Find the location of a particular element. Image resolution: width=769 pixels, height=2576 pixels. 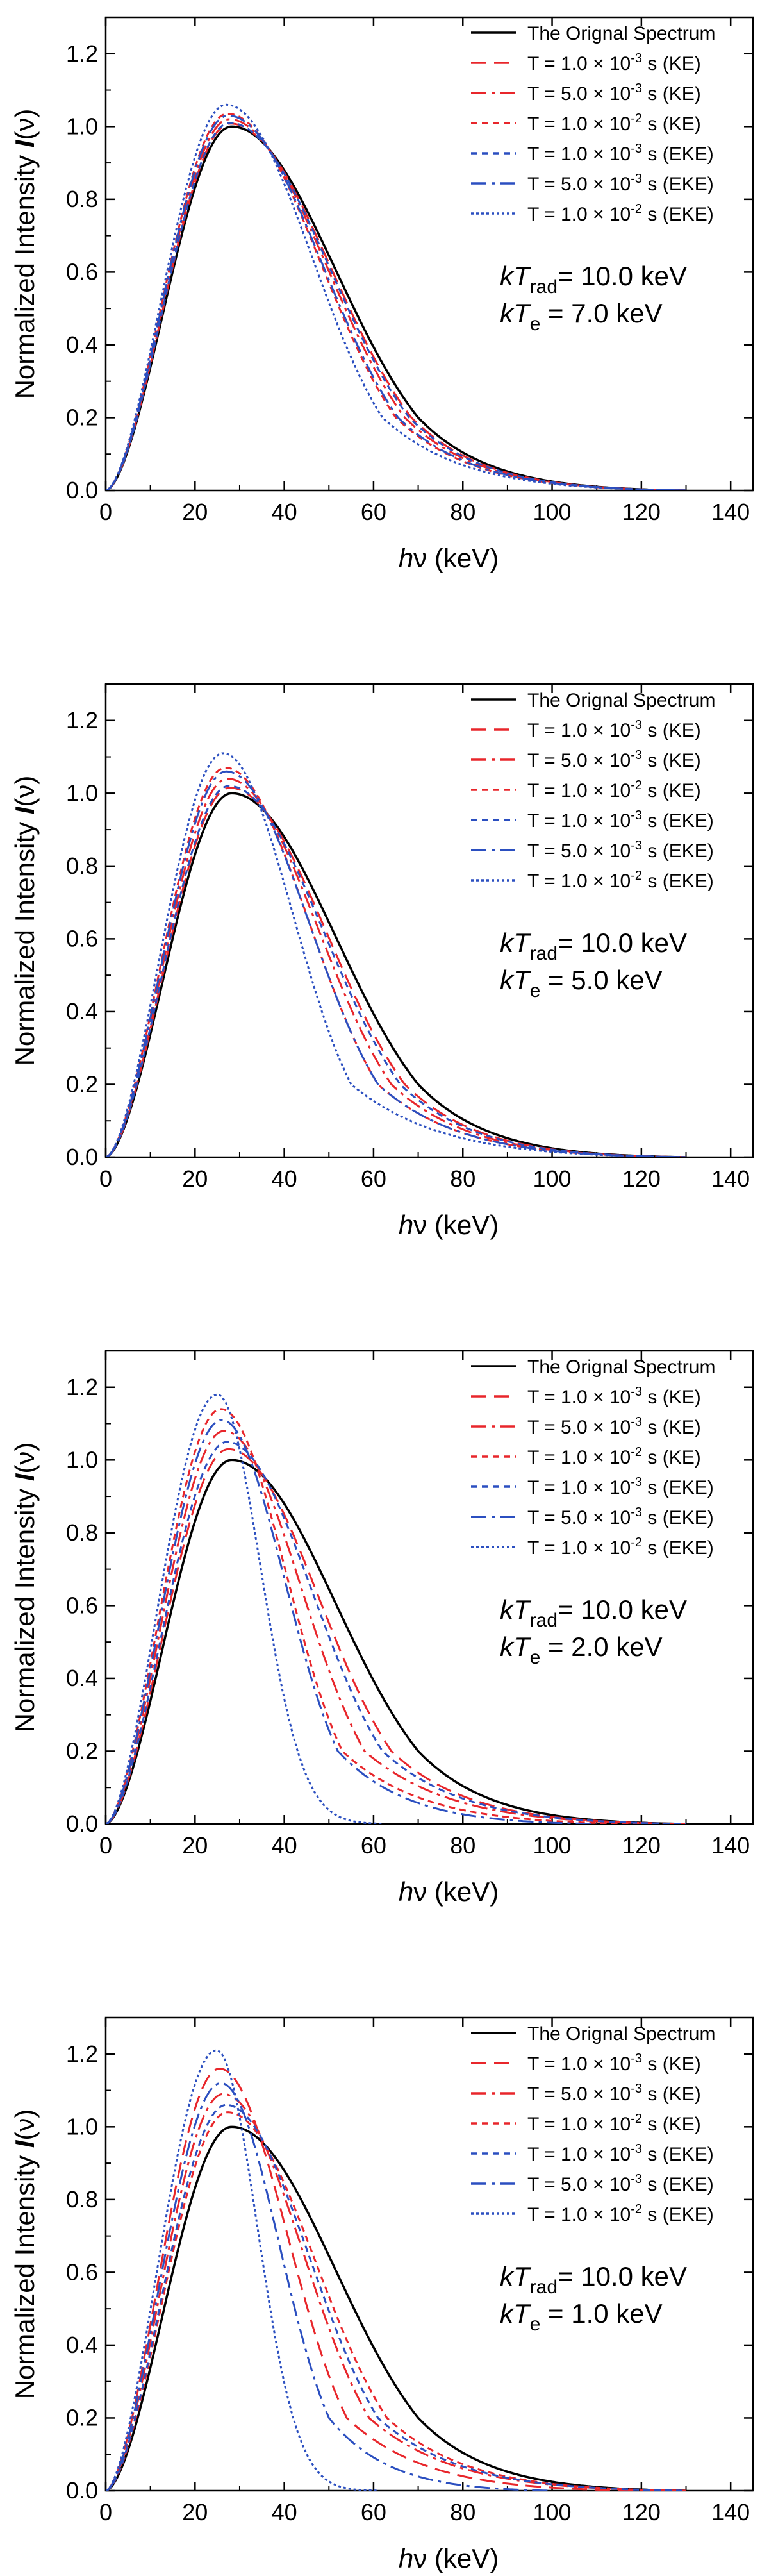

x-tick-label: 120 is located at coordinates (641, 1179).